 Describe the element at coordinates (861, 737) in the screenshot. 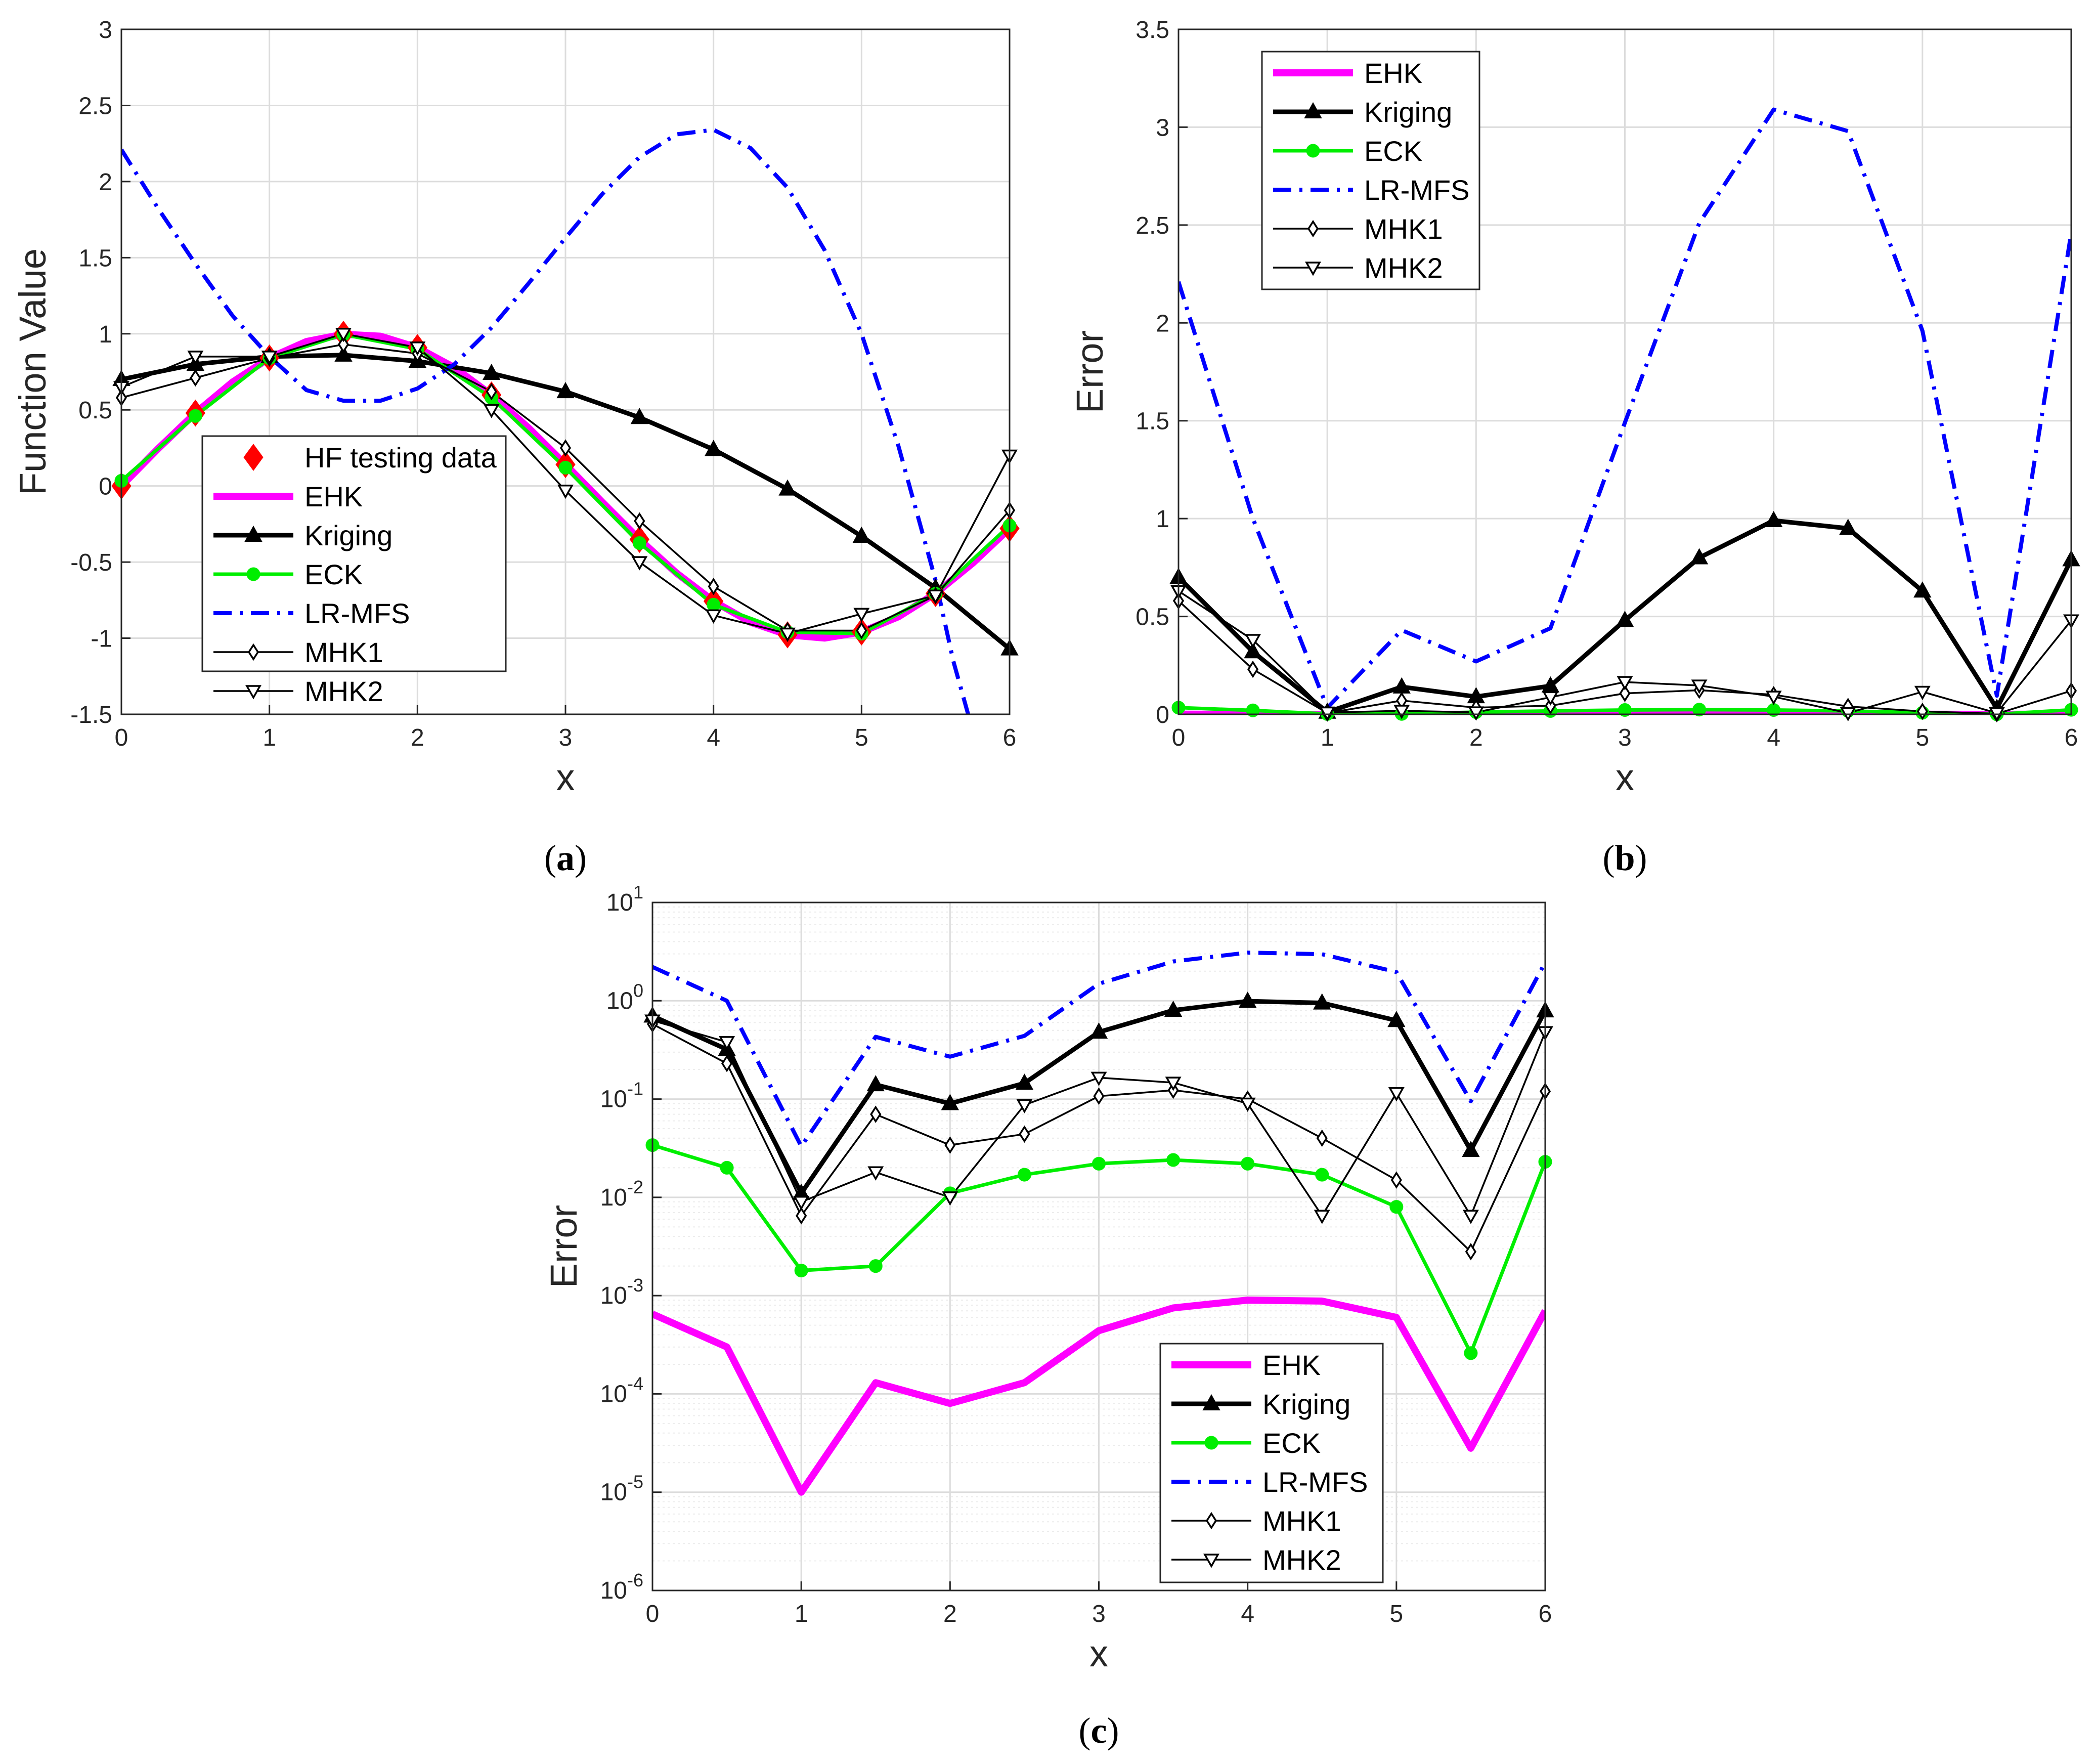

I see `x-tick-label: 5` at that location.